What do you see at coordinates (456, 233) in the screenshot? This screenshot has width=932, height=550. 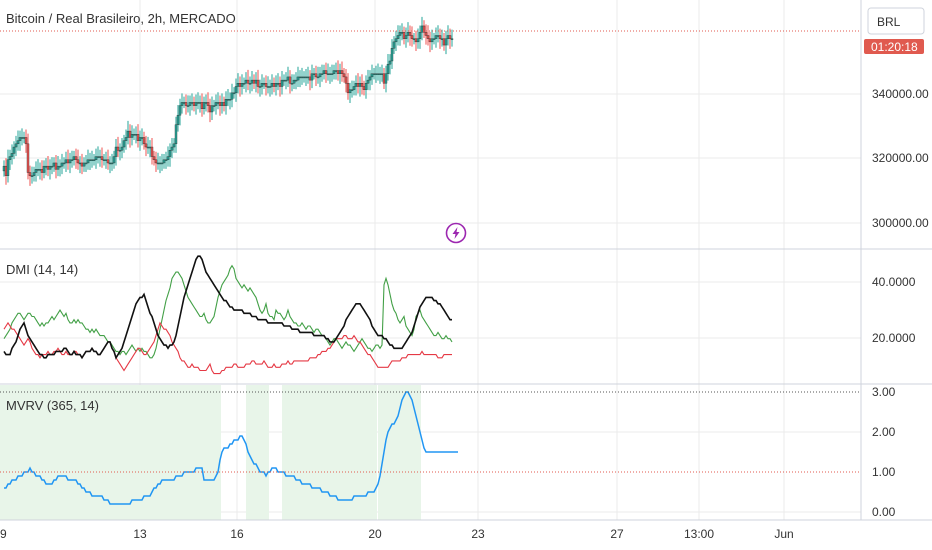 I see `lightning-alert-icon` at bounding box center [456, 233].